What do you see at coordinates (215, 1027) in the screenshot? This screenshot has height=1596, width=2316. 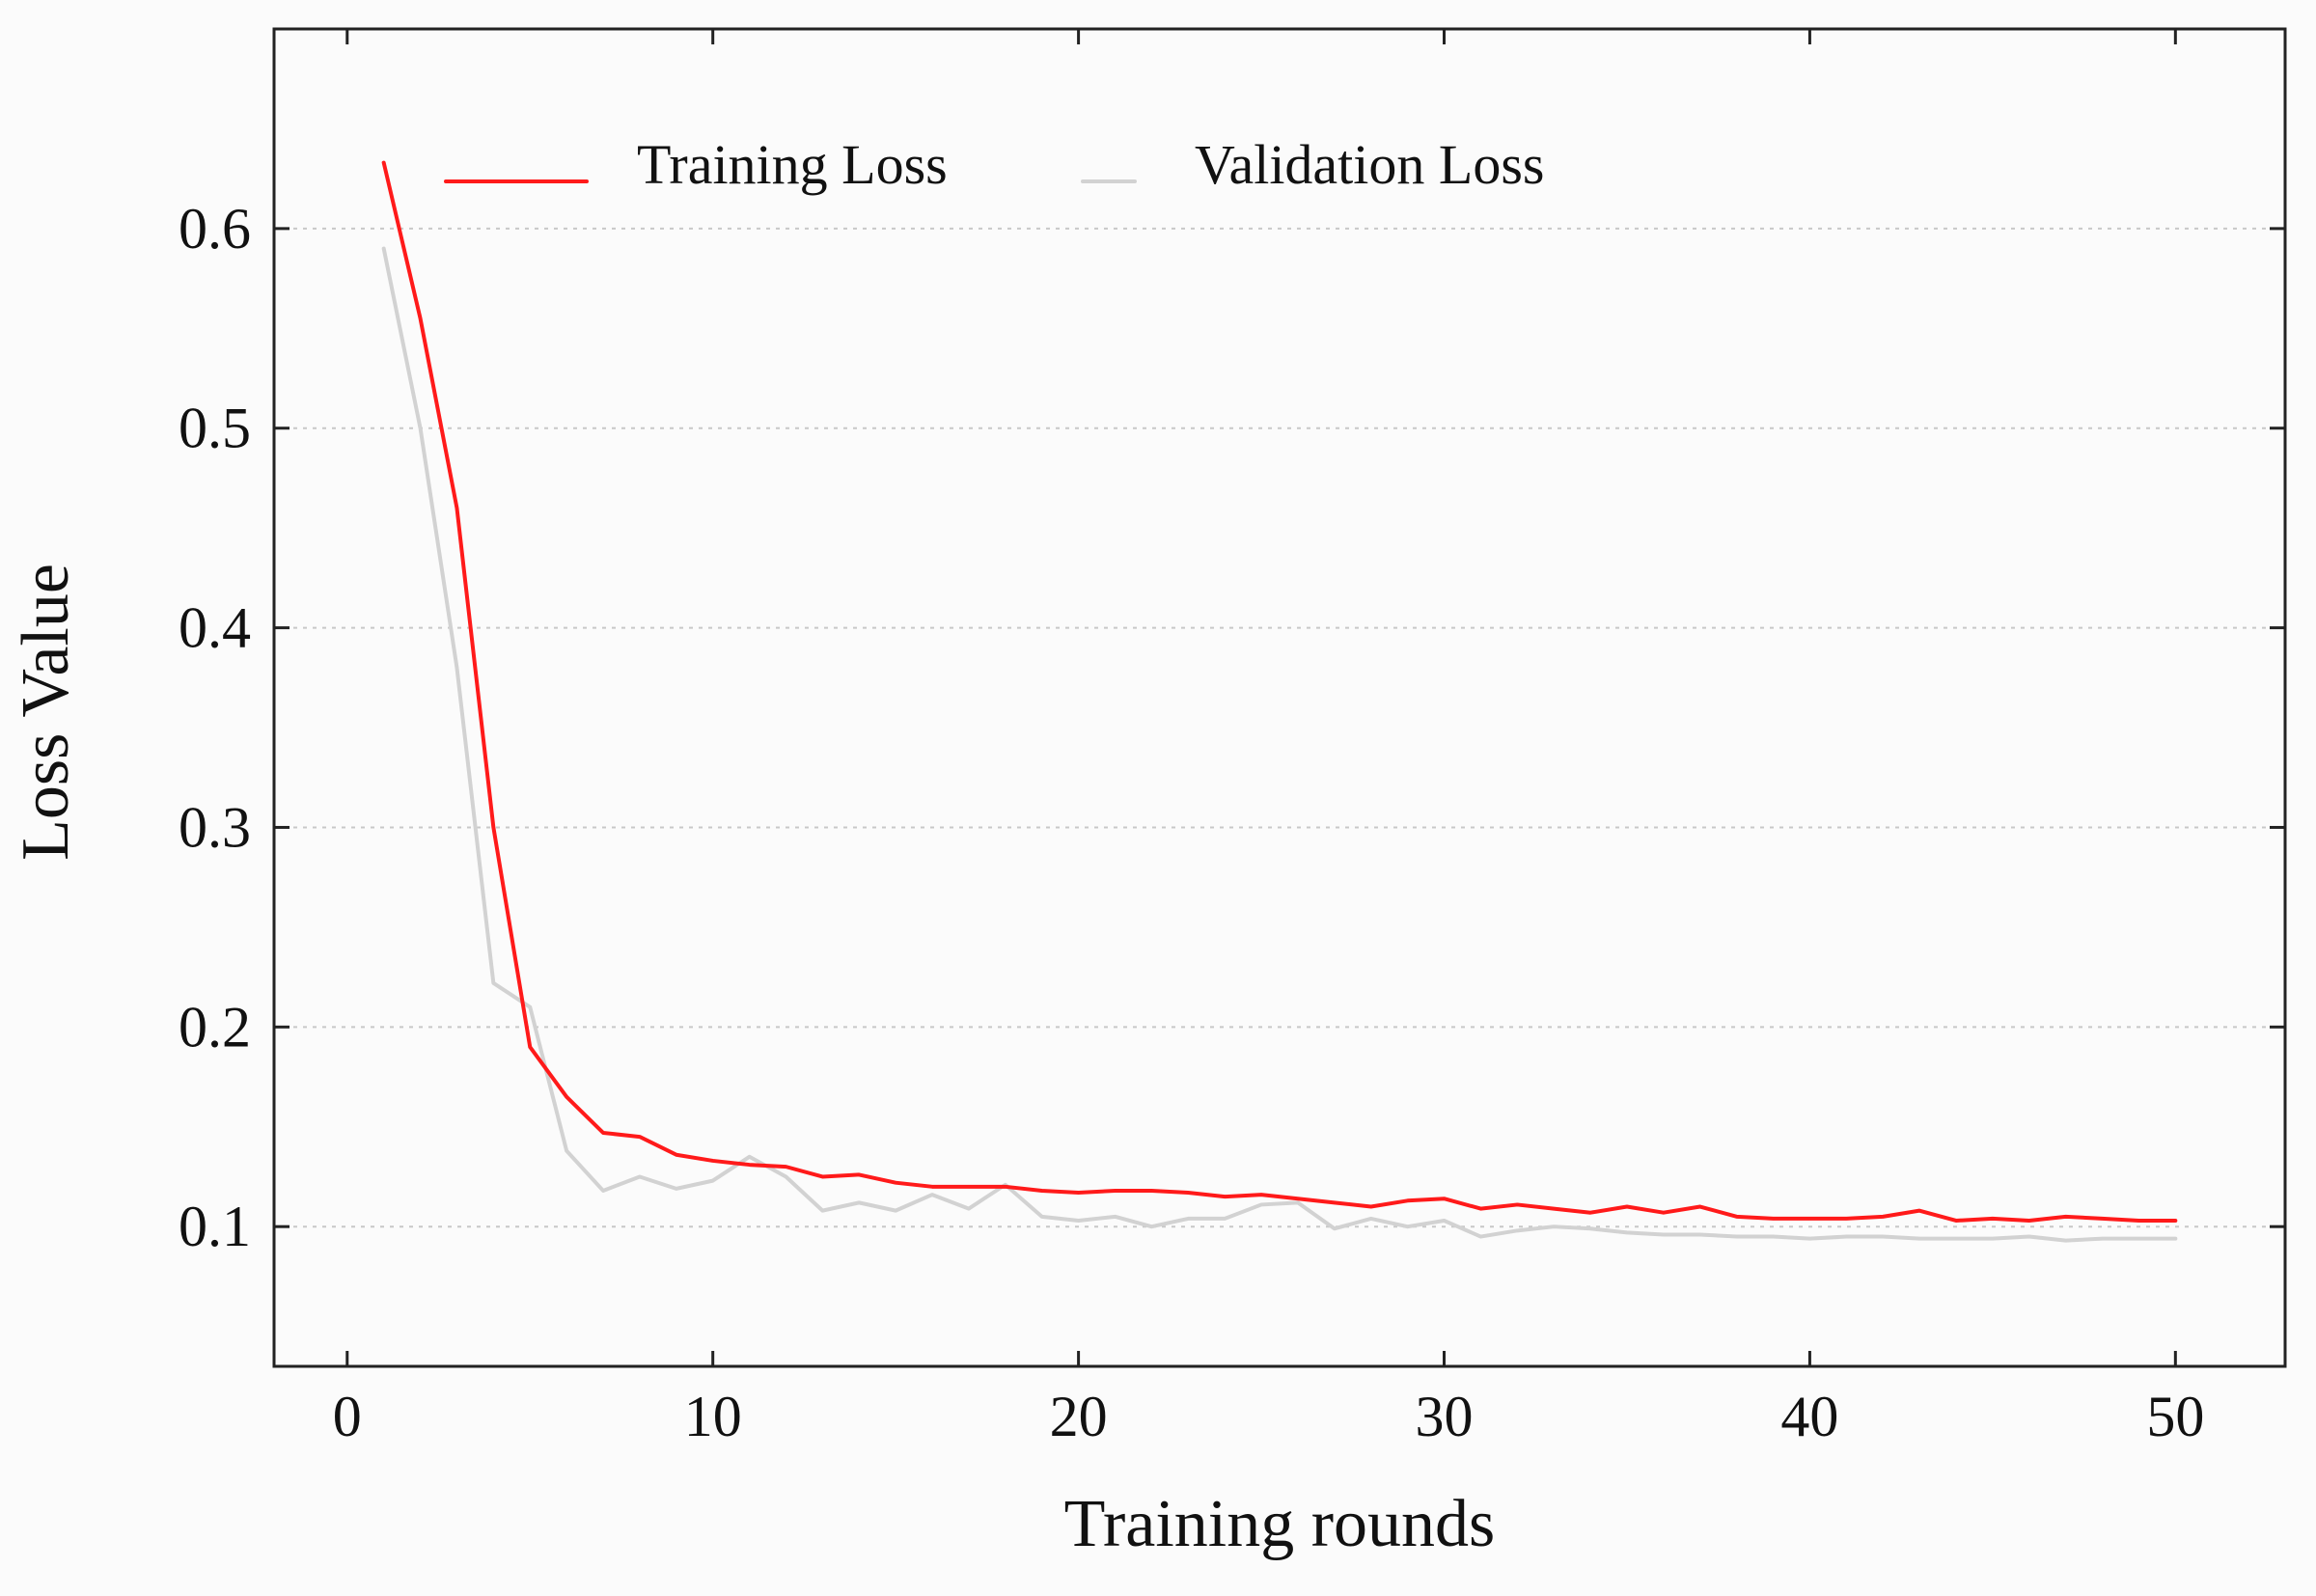 I see `y-tick-label: 0.2` at bounding box center [215, 1027].